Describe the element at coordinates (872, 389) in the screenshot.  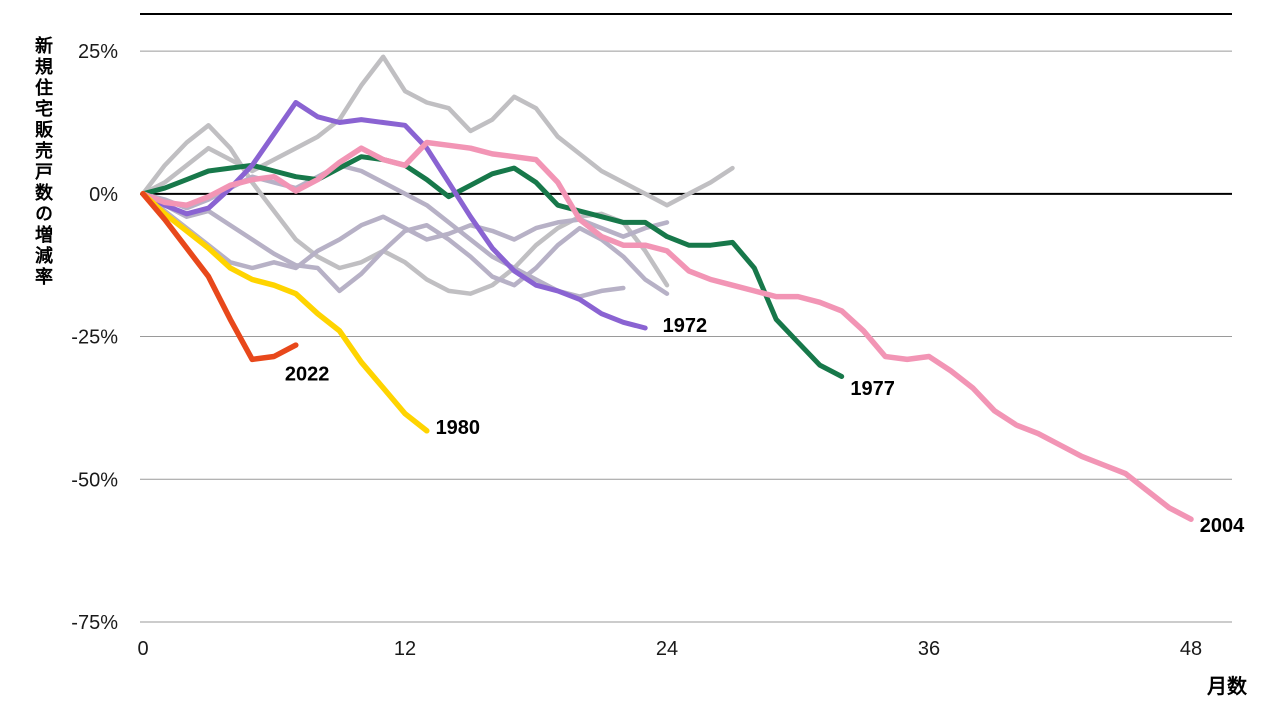
I see `series-1977-label: 1977` at that location.